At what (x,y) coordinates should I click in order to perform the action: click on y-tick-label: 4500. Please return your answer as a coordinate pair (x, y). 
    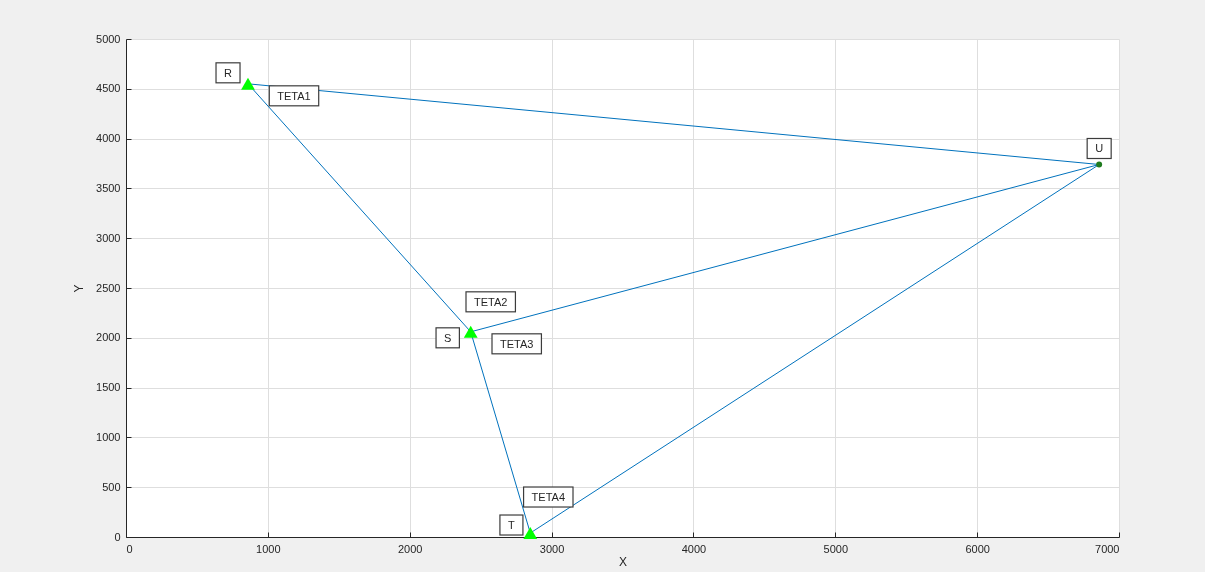
    Looking at the image, I should click on (108, 88).